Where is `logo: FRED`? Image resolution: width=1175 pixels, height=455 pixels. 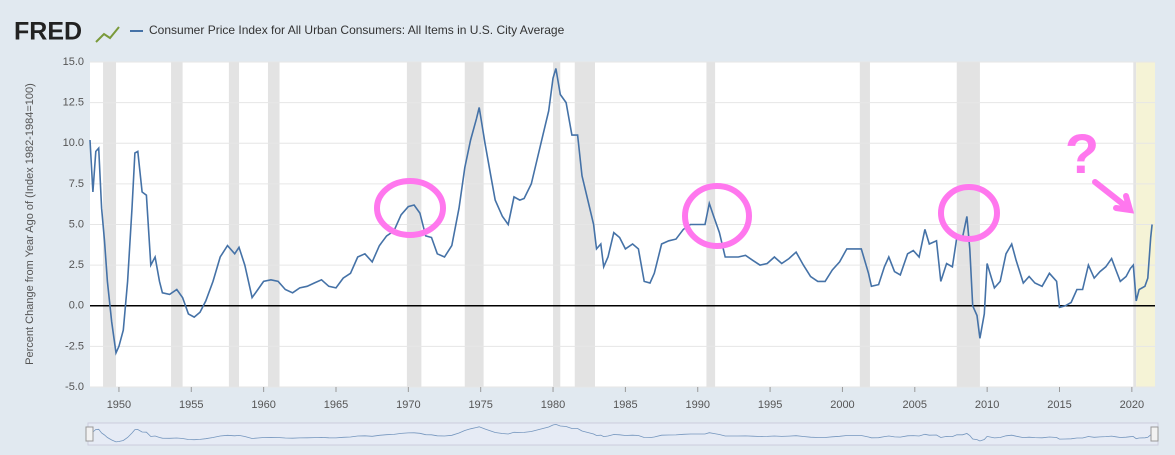
logo: FRED is located at coordinates (48, 32).